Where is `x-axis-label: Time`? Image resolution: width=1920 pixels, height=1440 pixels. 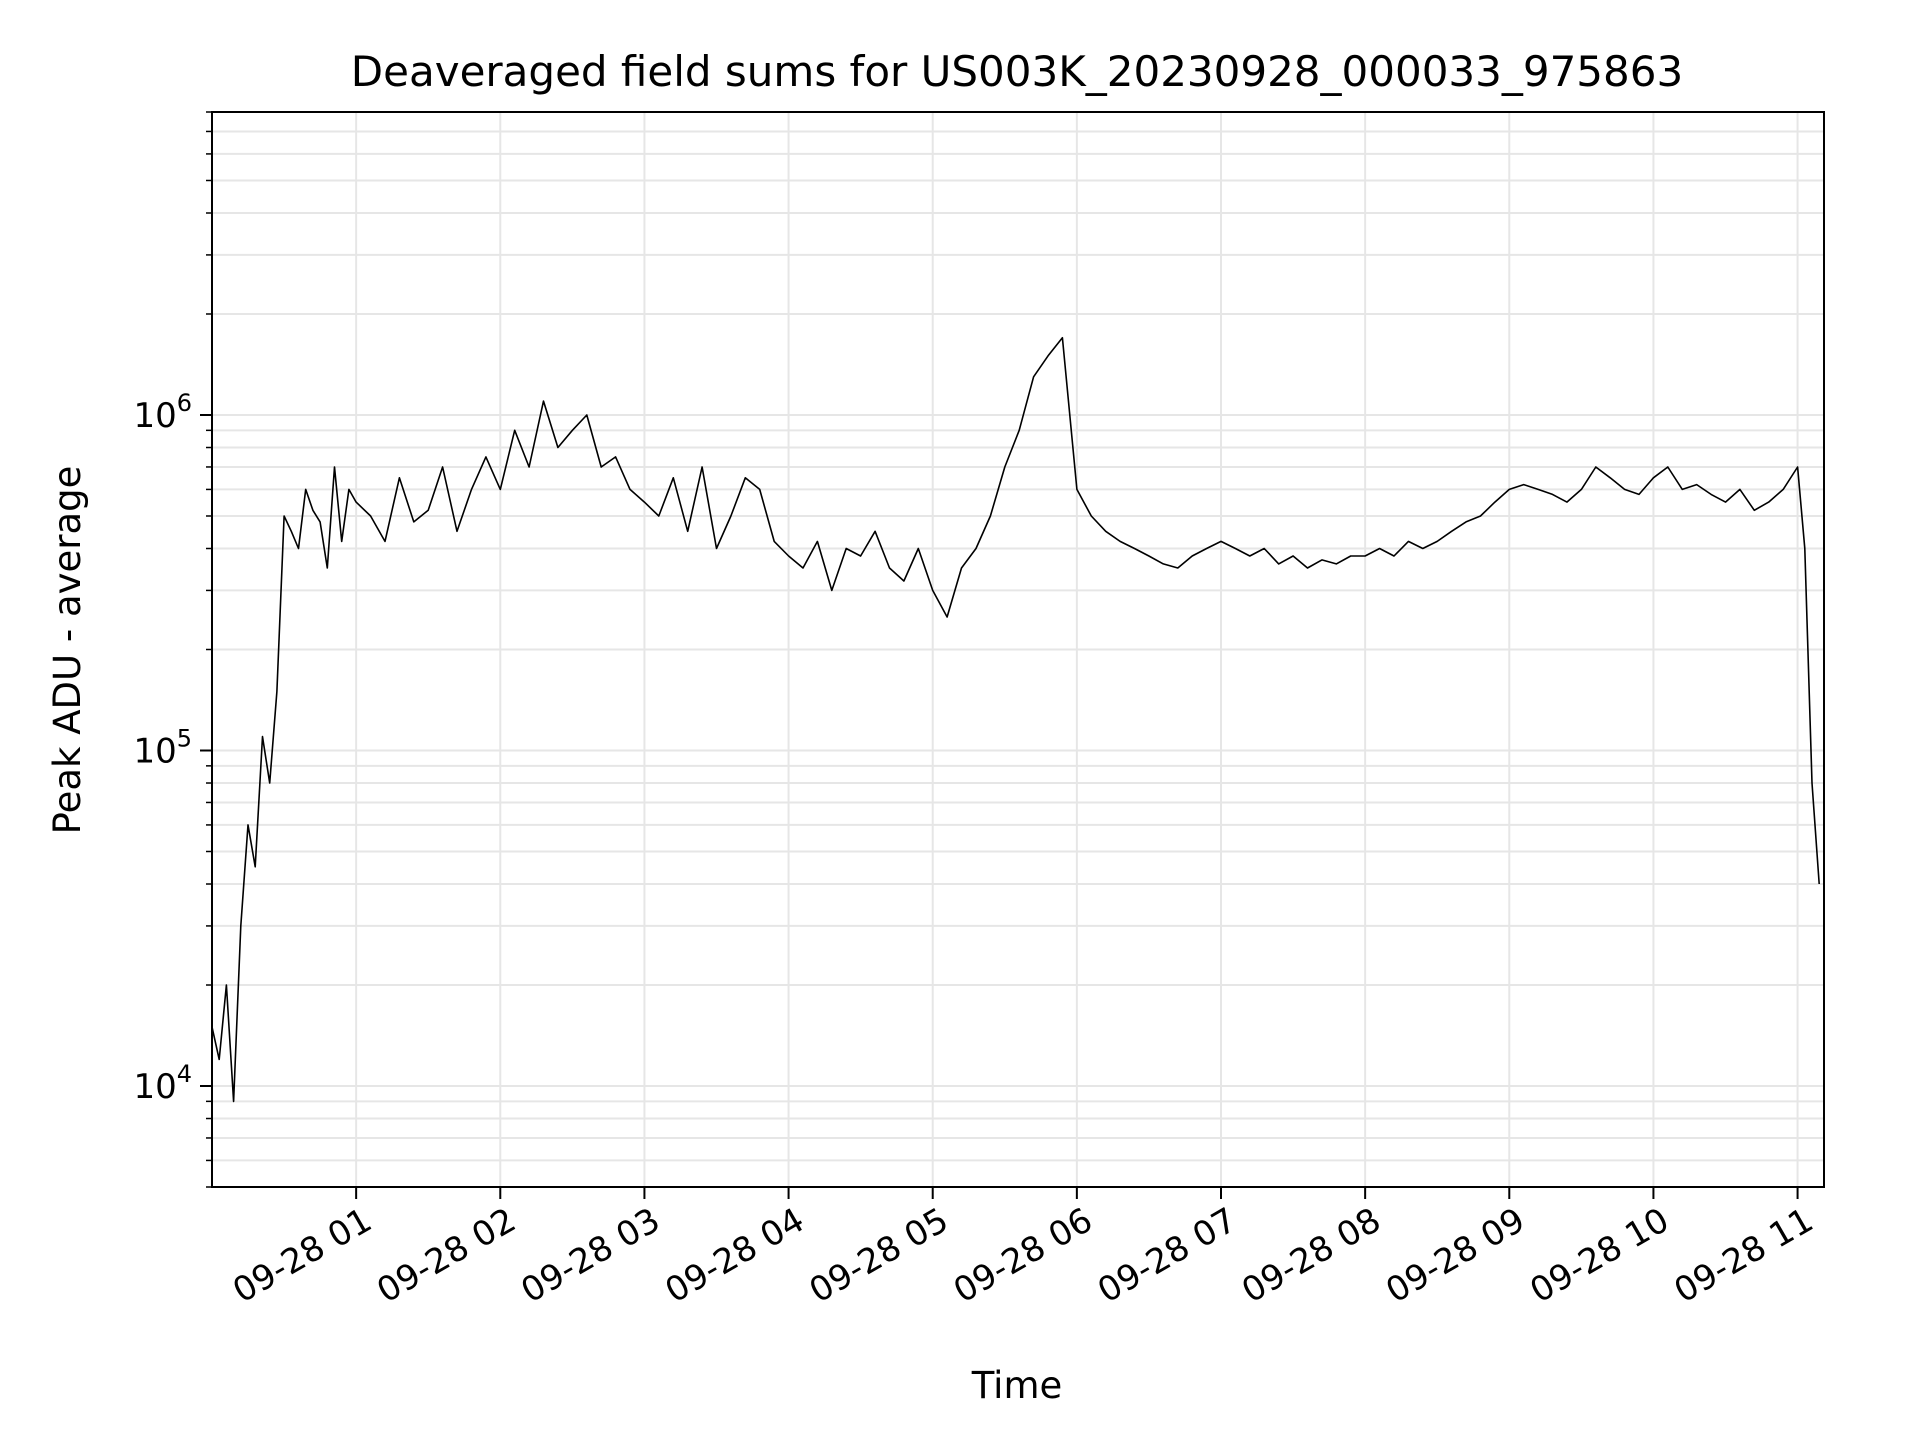
x-axis-label: Time is located at coordinates (1017, 1385).